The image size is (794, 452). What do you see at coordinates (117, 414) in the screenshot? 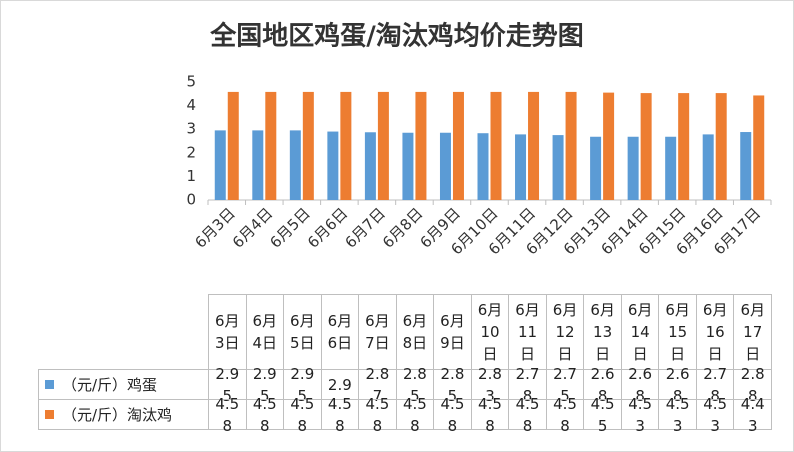
I see `legend-label: （元/斤）淘汰鸡` at bounding box center [117, 414].